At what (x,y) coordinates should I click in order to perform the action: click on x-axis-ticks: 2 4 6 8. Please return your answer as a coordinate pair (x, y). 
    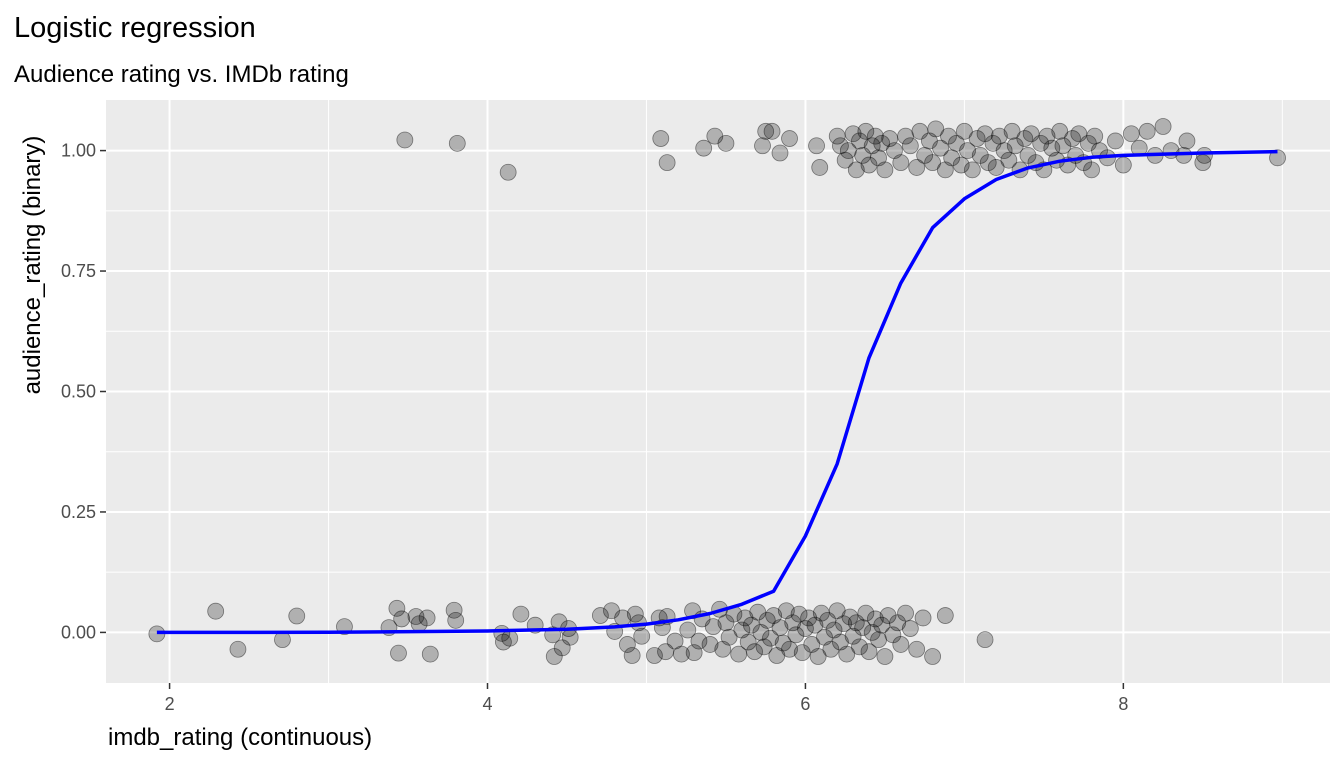
    Looking at the image, I should click on (646, 698).